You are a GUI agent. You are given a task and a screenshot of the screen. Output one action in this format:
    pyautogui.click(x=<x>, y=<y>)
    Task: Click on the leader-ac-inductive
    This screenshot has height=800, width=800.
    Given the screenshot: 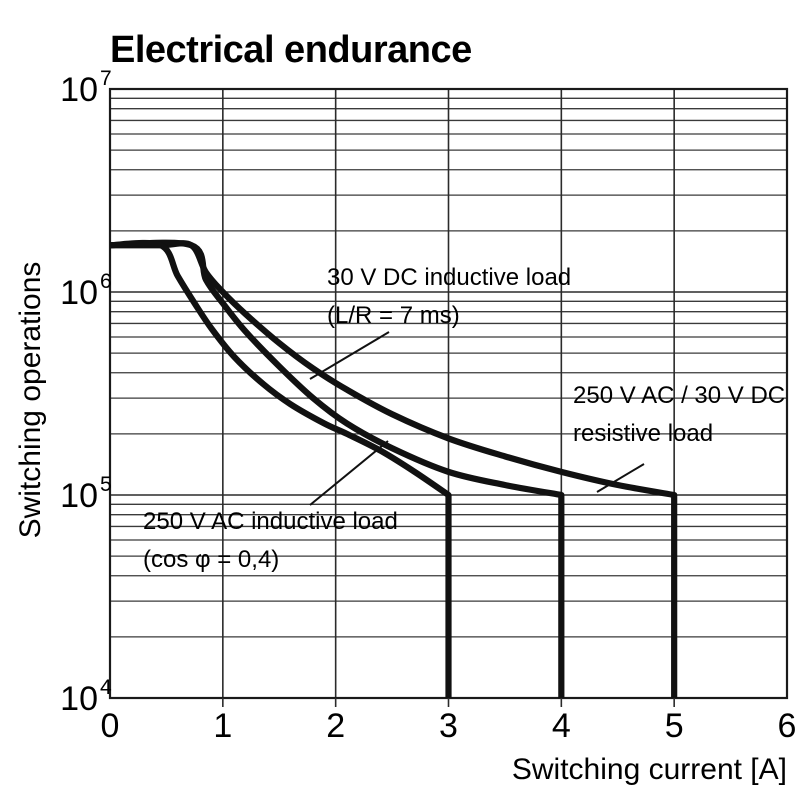 What is the action you would take?
    pyautogui.click(x=349, y=473)
    